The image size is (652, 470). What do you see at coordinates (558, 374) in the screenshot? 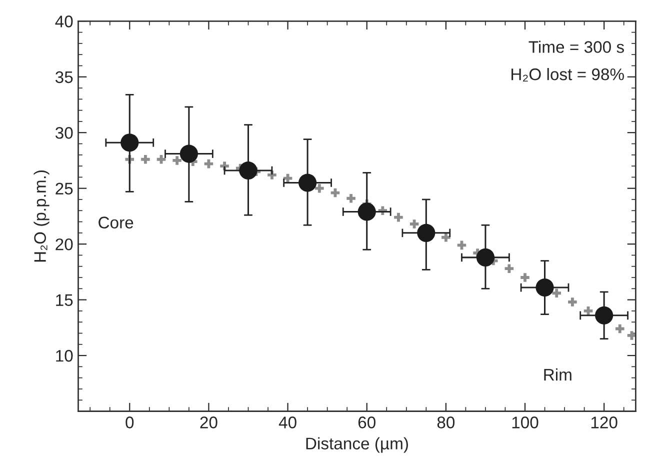
I see `annotation: Rim` at bounding box center [558, 374].